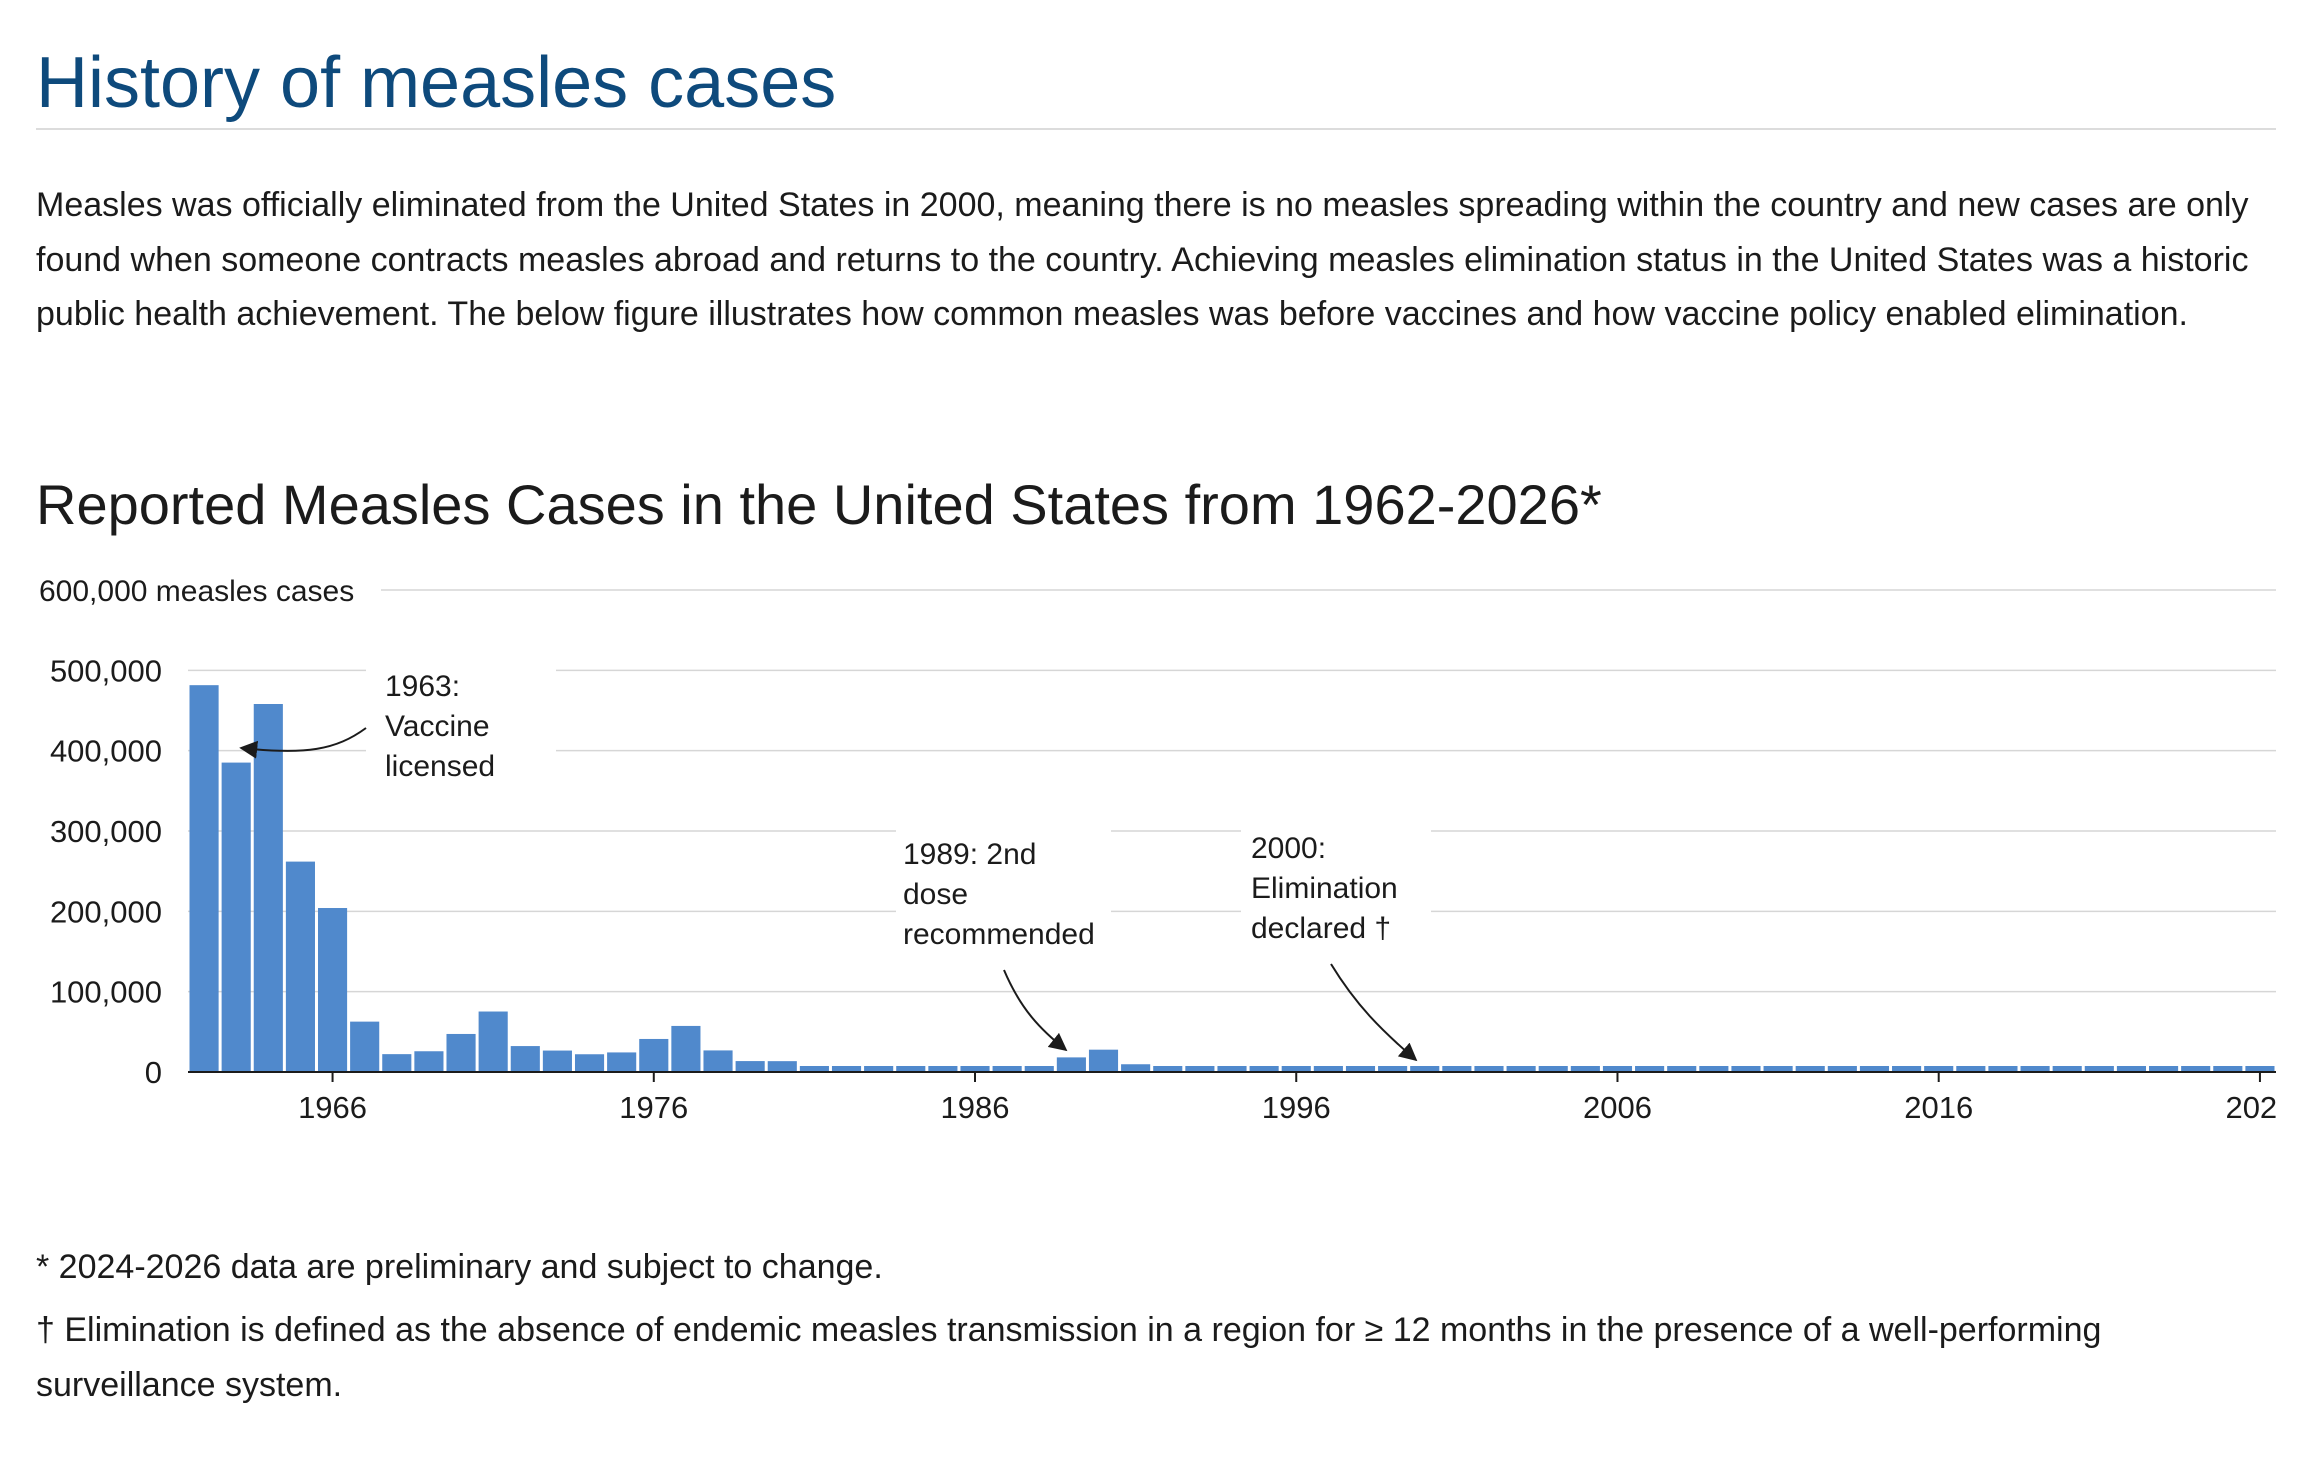  Describe the element at coordinates (106, 751) in the screenshot. I see `y-tick-label: 400,000` at that location.